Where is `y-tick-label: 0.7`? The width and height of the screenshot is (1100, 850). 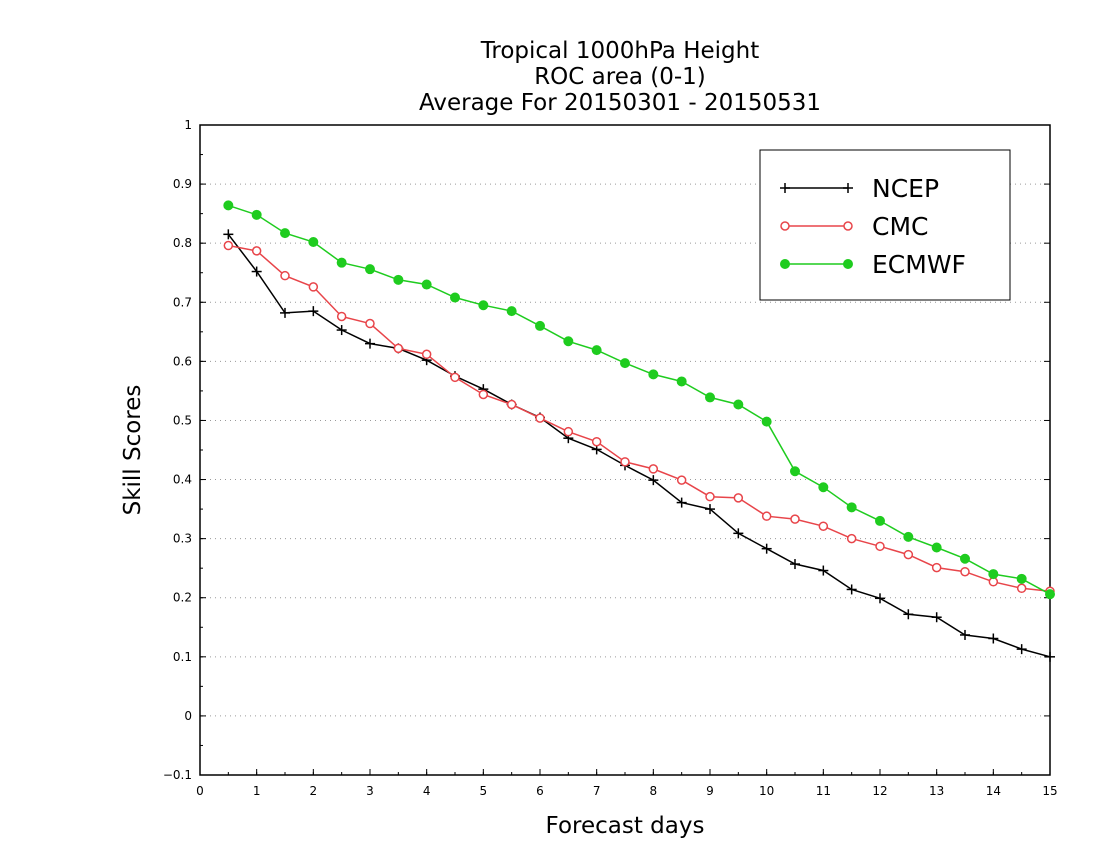 y-tick-label: 0.7 is located at coordinates (182, 302).